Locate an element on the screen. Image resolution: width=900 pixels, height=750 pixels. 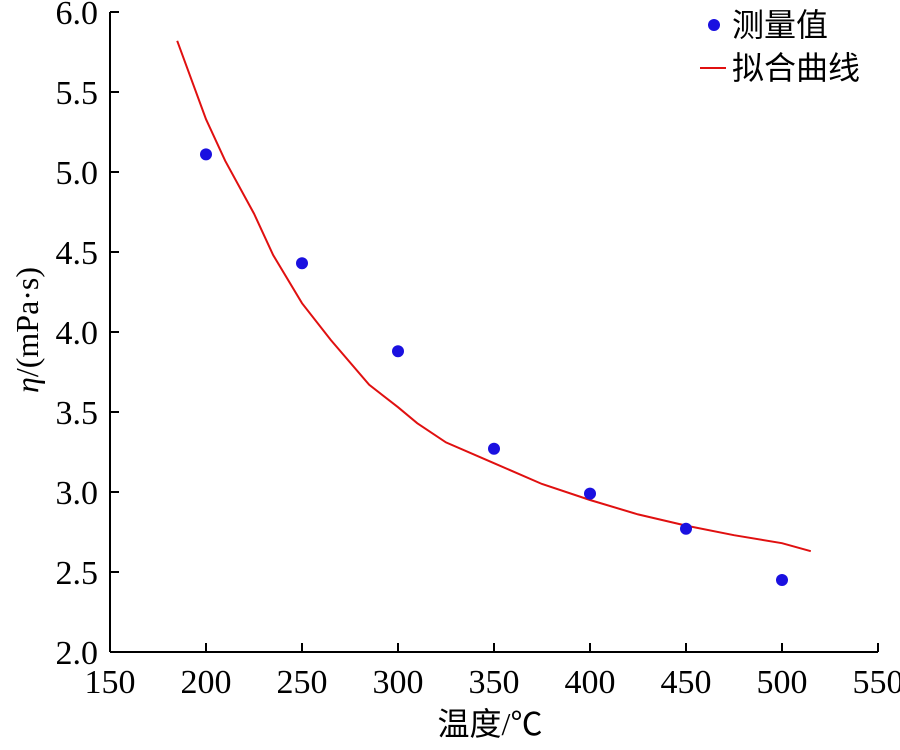
y-tick-label: 2.0 is located at coordinates (77, 653).